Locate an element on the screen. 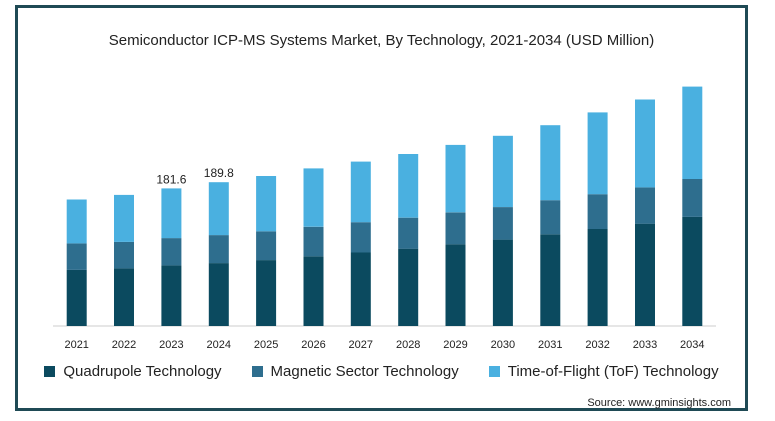  x-tick-label-2031: 2031 is located at coordinates (550, 345).